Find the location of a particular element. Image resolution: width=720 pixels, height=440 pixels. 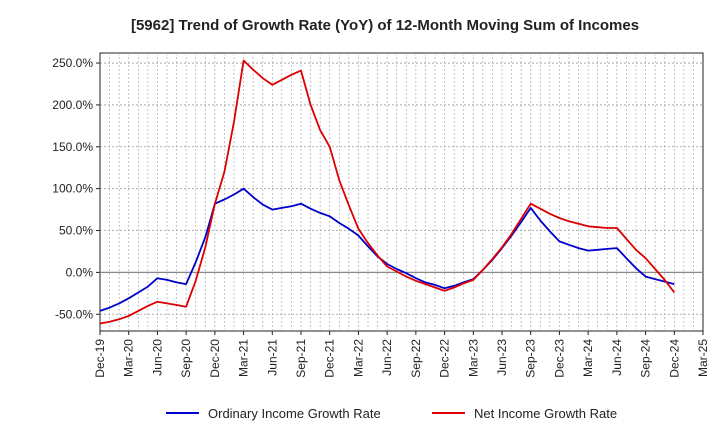

y-axis: -50.0% 0.0% 50.0% 100.0% 150.0% 200.0% 250.0% is located at coordinates (76, 188).